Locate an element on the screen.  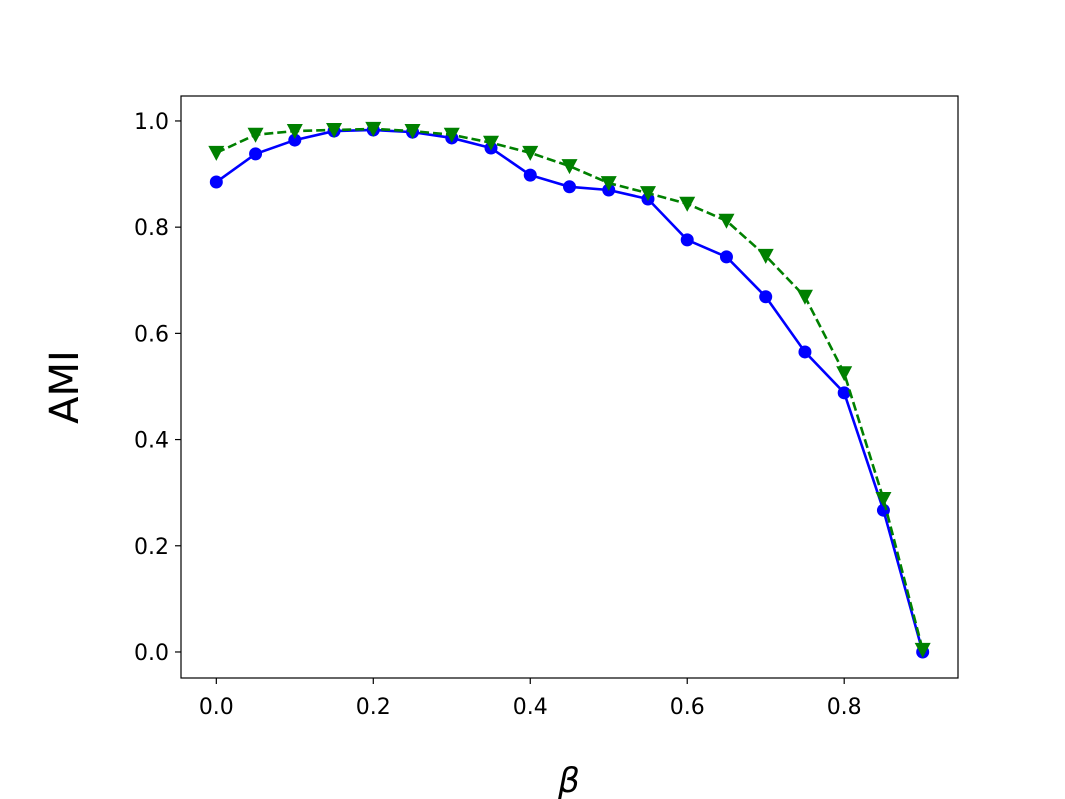
y-axis-label: AMI is located at coordinates (65, 387).